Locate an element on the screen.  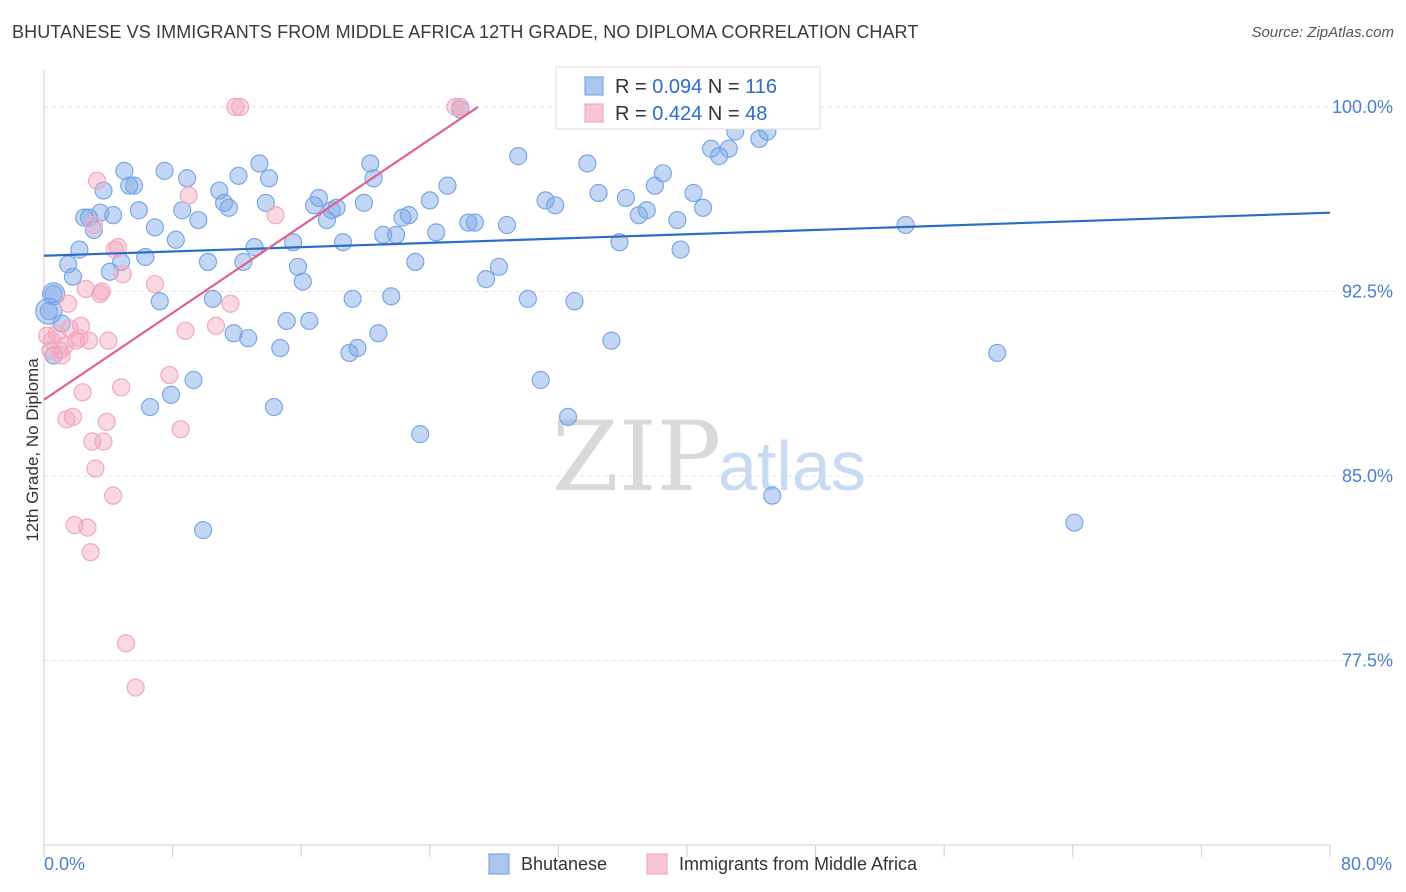
stat-n-label: N = is located at coordinates (723, 114).